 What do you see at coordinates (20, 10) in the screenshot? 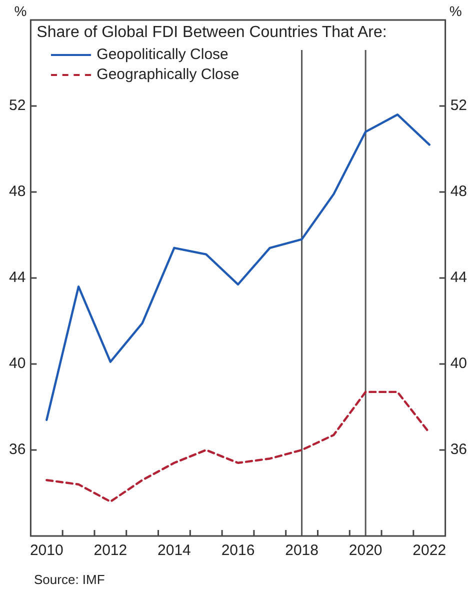
I see `y-axis-title: %` at bounding box center [20, 10].